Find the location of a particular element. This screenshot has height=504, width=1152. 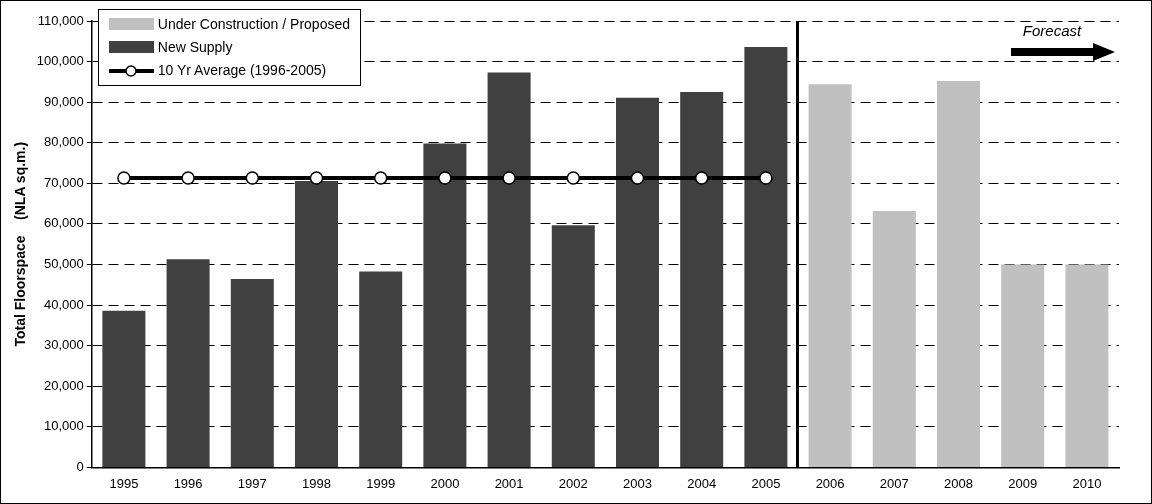

x-tick-label: 2010 is located at coordinates (1087, 483).